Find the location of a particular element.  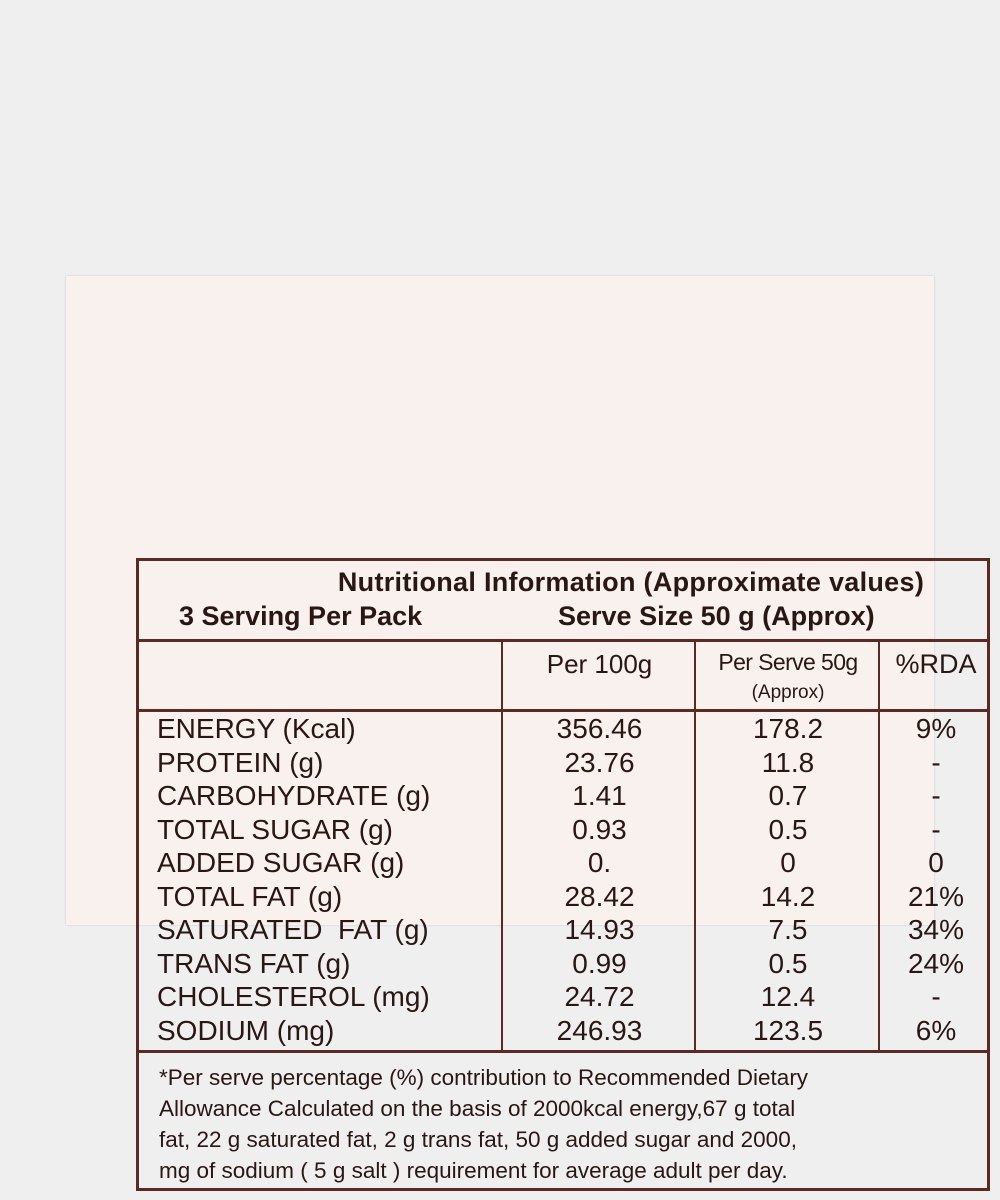

column-header-per-100g: Per 100g is located at coordinates (599, 664).